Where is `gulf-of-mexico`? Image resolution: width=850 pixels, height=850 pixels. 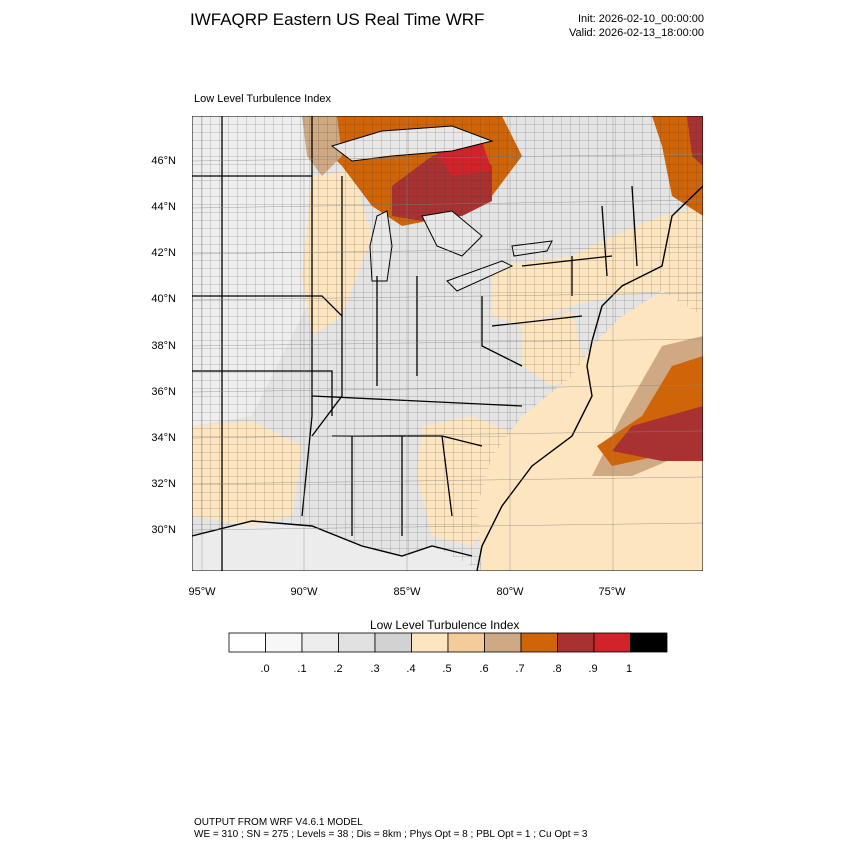 gulf-of-mexico is located at coordinates (337, 546).